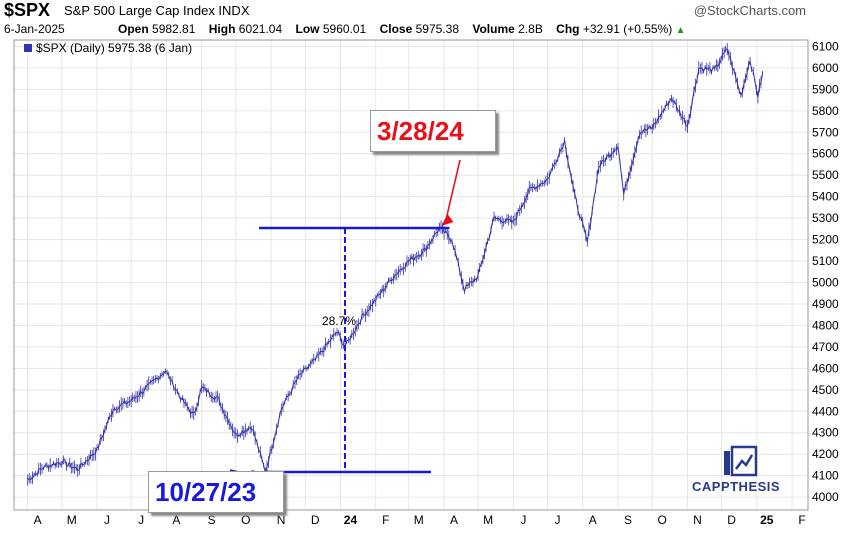  What do you see at coordinates (825, 197) in the screenshot?
I see `y-tick-label: 5400` at bounding box center [825, 197].